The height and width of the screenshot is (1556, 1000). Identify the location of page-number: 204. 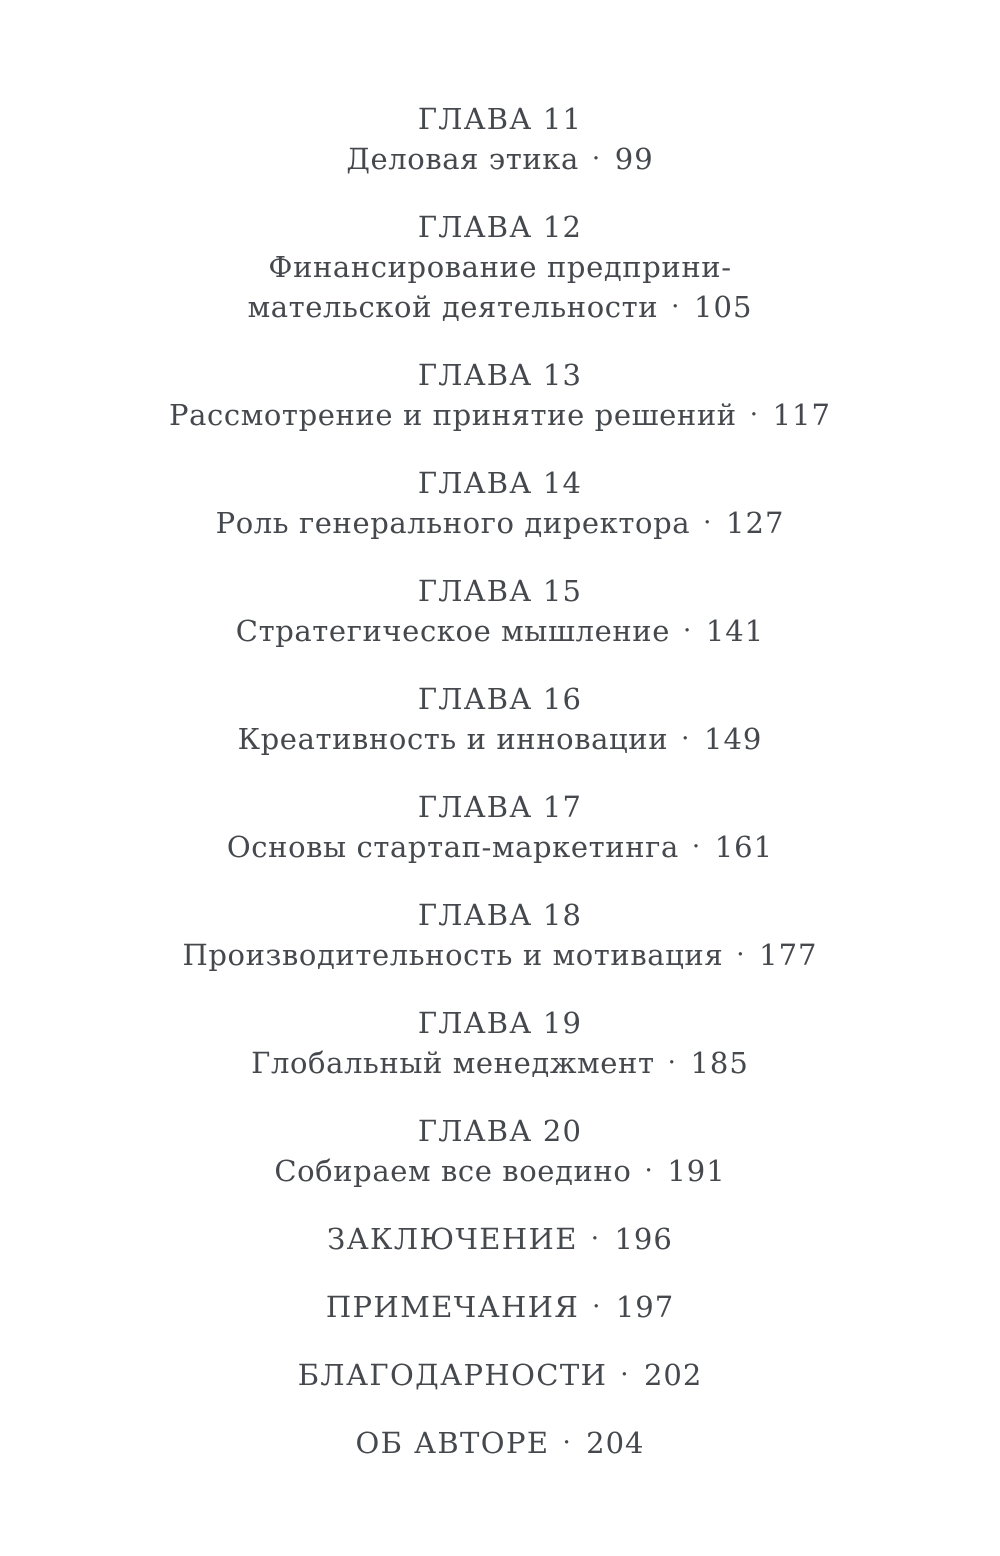
(615, 1443).